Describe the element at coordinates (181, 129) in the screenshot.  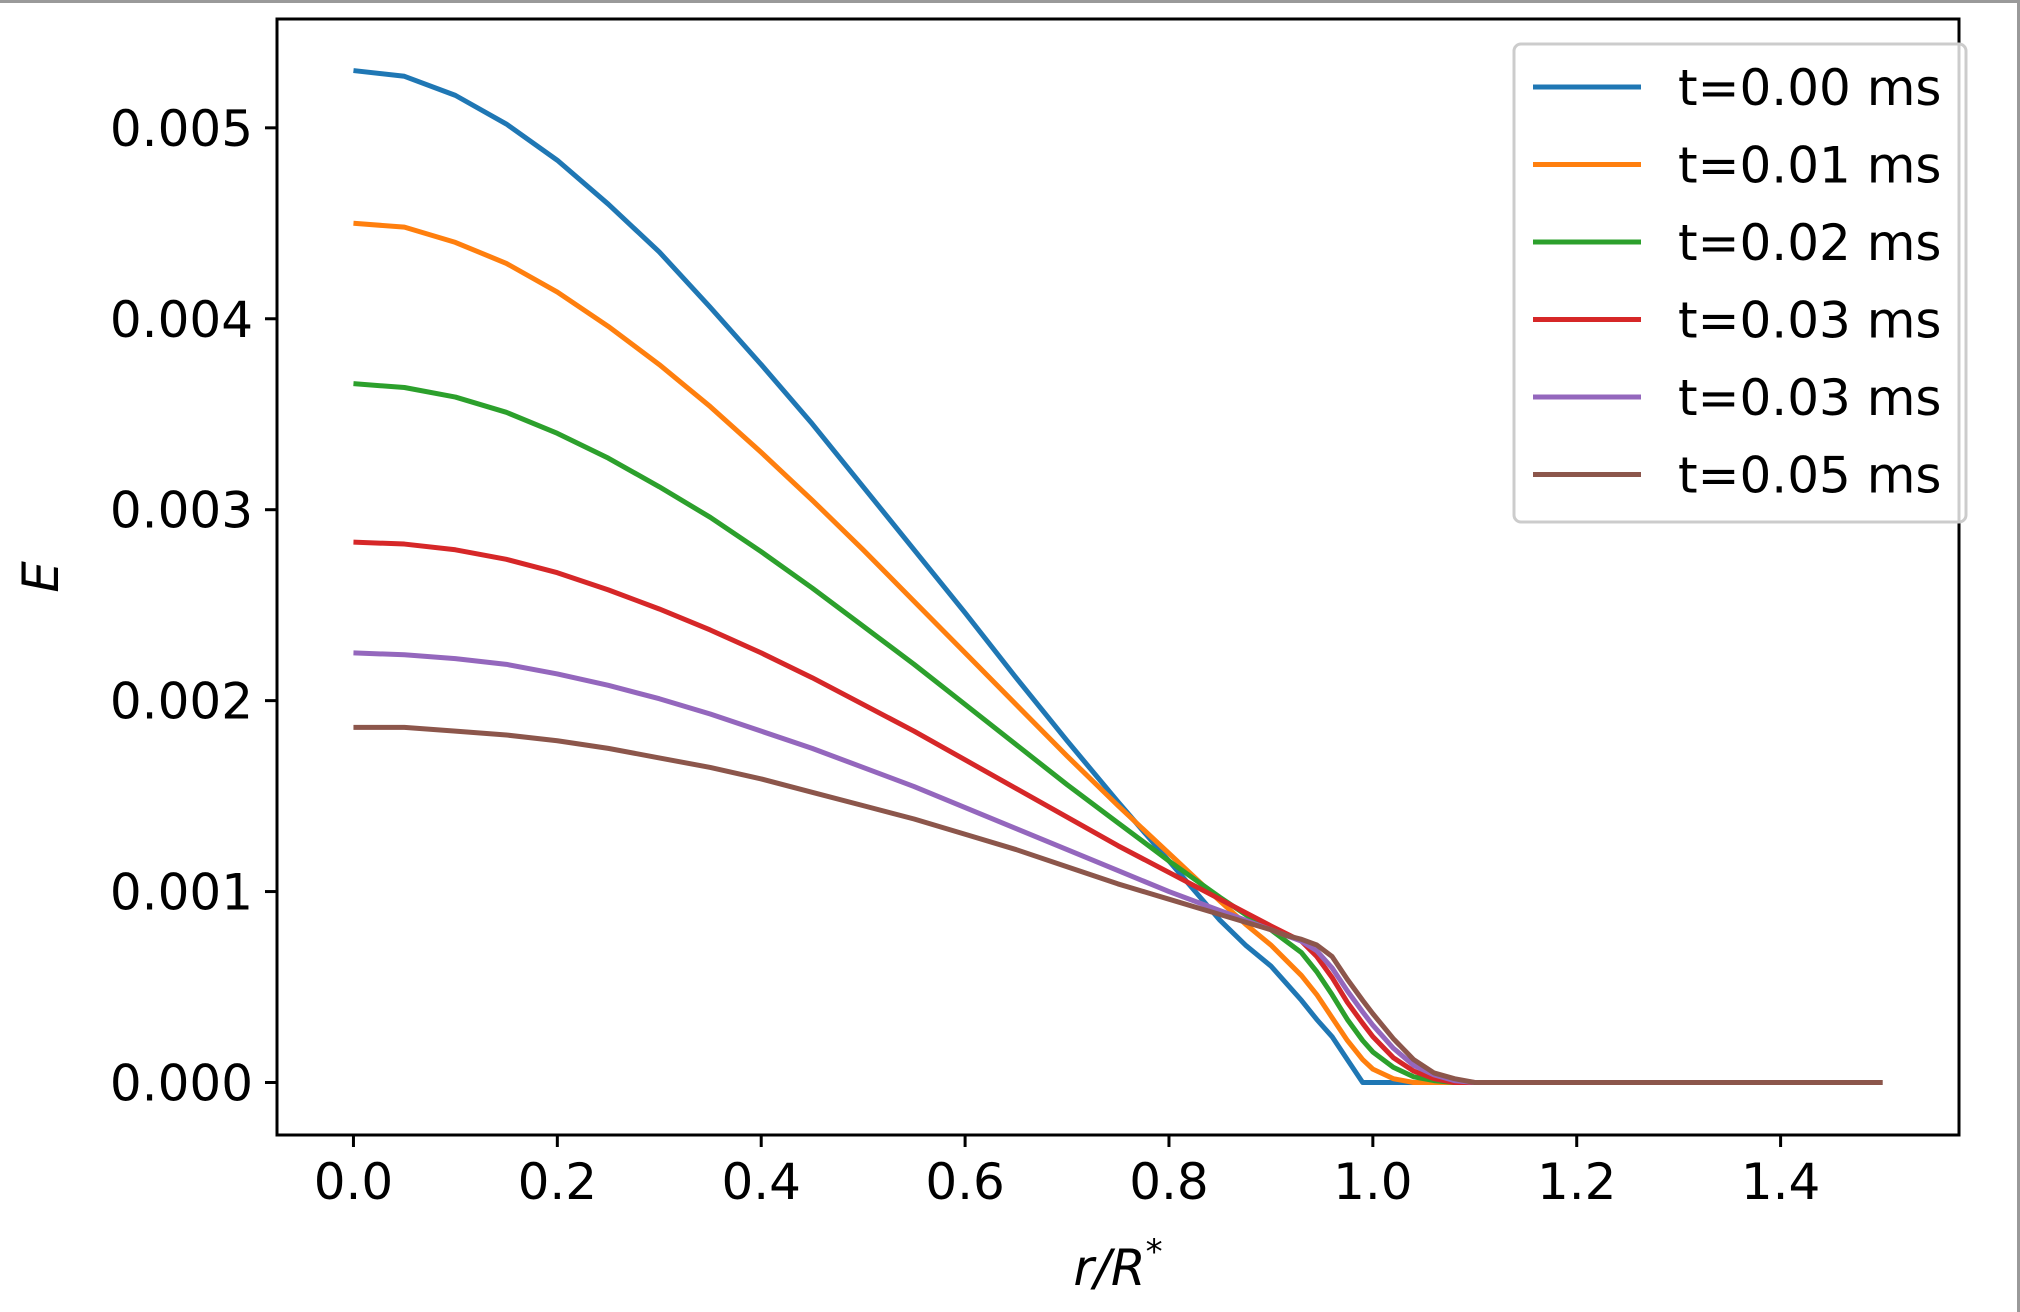
I see `y-tick-label: 0.005` at that location.